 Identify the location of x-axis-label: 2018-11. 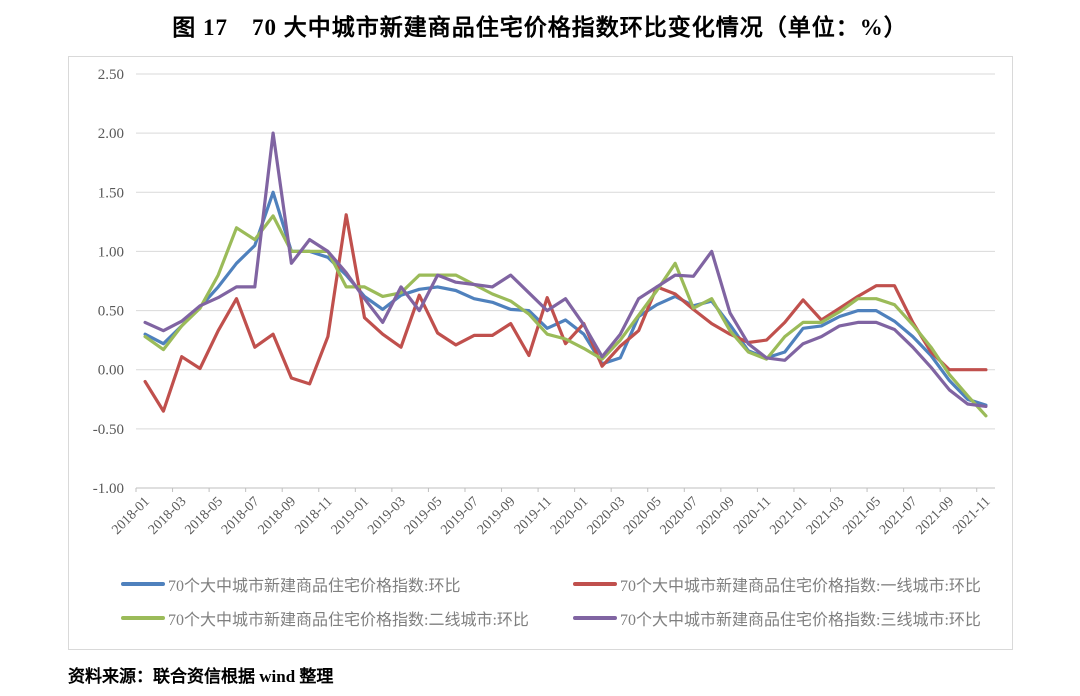
(313, 515).